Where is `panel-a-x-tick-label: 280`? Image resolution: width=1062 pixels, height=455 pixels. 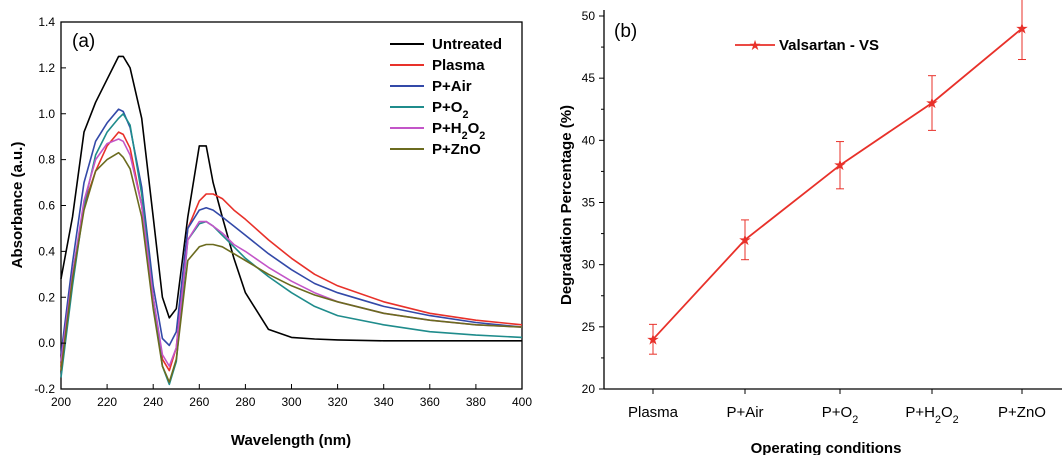
panel-a-x-tick-label: 280 is located at coordinates (245, 402).